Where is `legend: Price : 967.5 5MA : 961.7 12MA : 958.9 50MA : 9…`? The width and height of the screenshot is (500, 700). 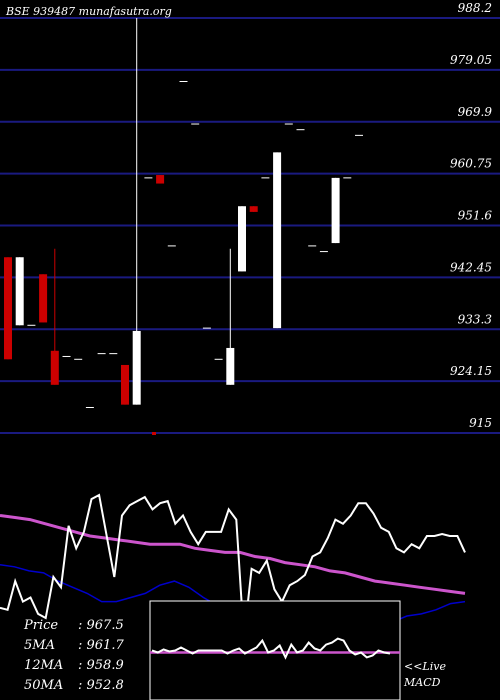 legend: Price : 967.5 5MA : 961.7 12MA : 958.9 50MA : 9… is located at coordinates (73, 655).